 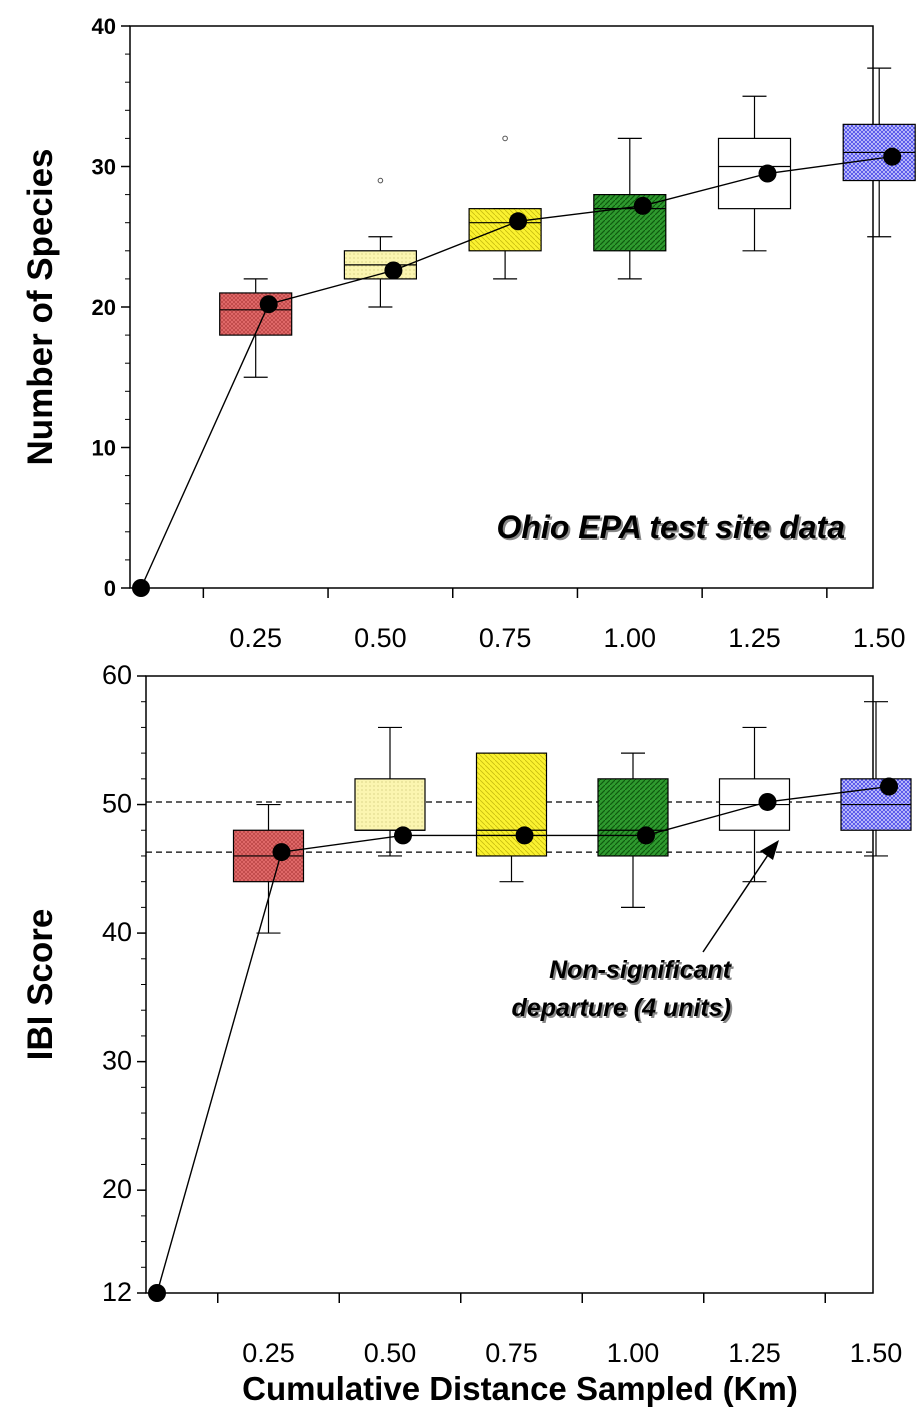 I want to click on annotation-shadow: departure (4 units), so click(x=623, y=1010).